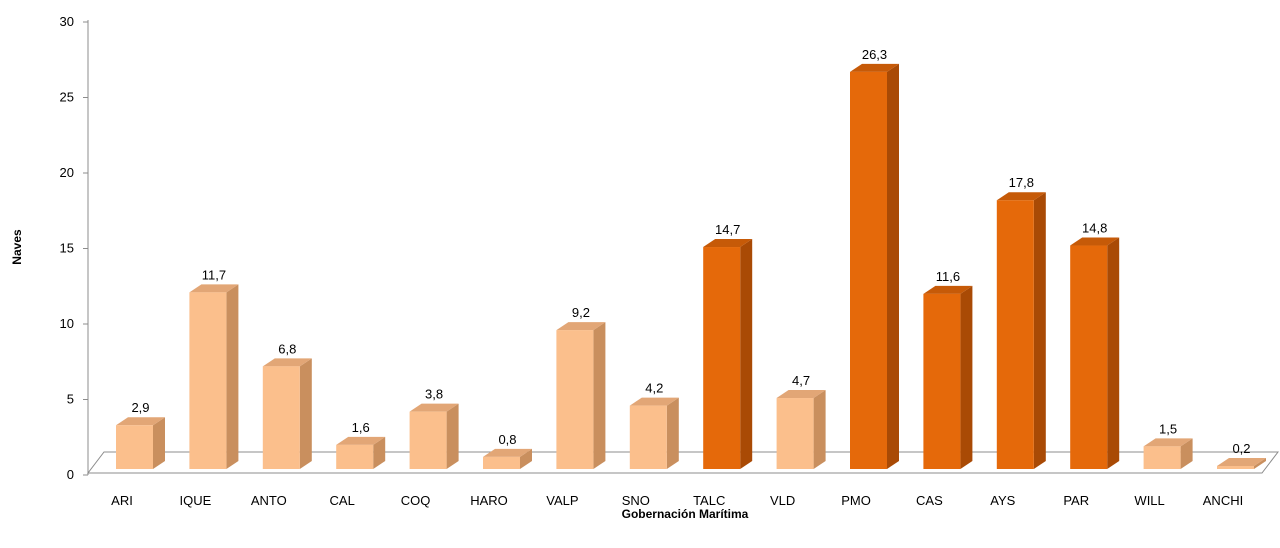 Image resolution: width=1280 pixels, height=548 pixels. What do you see at coordinates (70, 399) in the screenshot?
I see `y-tick-label: 5` at bounding box center [70, 399].